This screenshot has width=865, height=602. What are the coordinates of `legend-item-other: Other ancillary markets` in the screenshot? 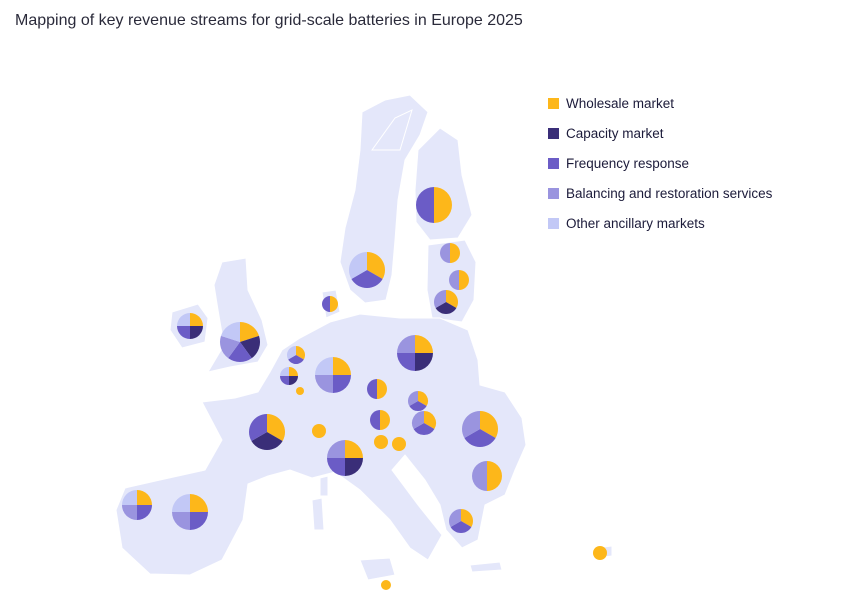 It's located at (660, 223).